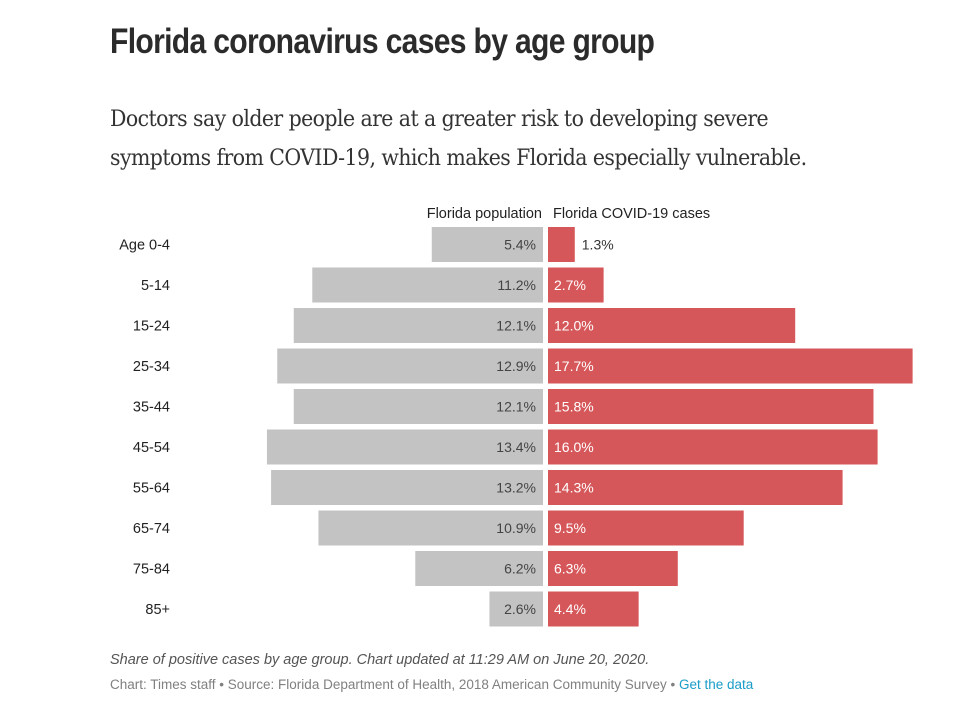 This screenshot has width=974, height=706. I want to click on chart-row: 25-34 12.9% 17.7%, so click(523, 366).